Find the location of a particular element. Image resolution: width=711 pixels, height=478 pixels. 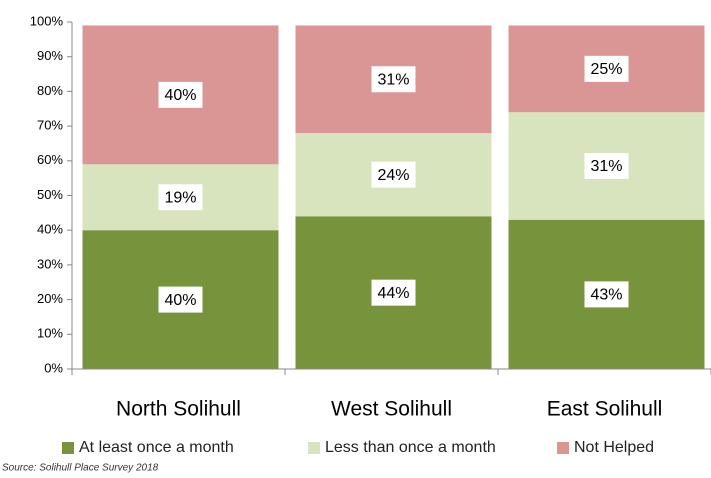

value-label: 44% is located at coordinates (393, 293).